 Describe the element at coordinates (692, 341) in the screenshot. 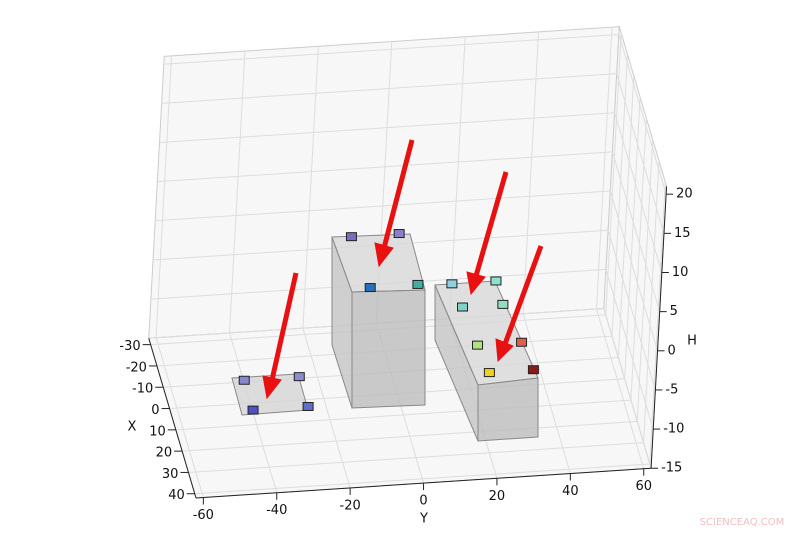

I see `z-axis-label: H` at that location.